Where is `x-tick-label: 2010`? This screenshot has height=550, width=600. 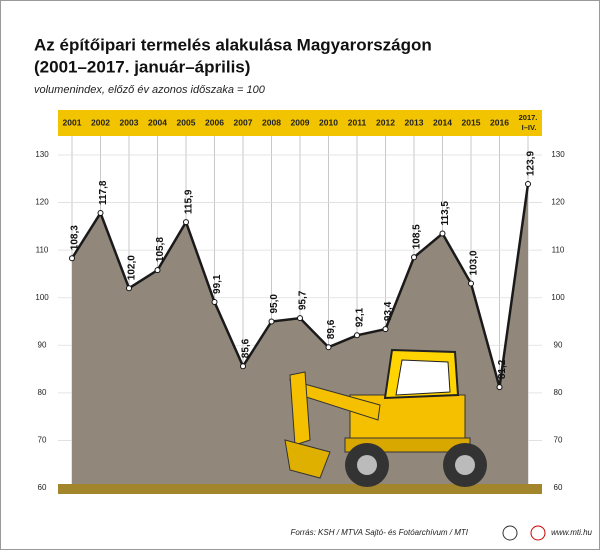
x-tick-label: 2010 is located at coordinates (328, 122).